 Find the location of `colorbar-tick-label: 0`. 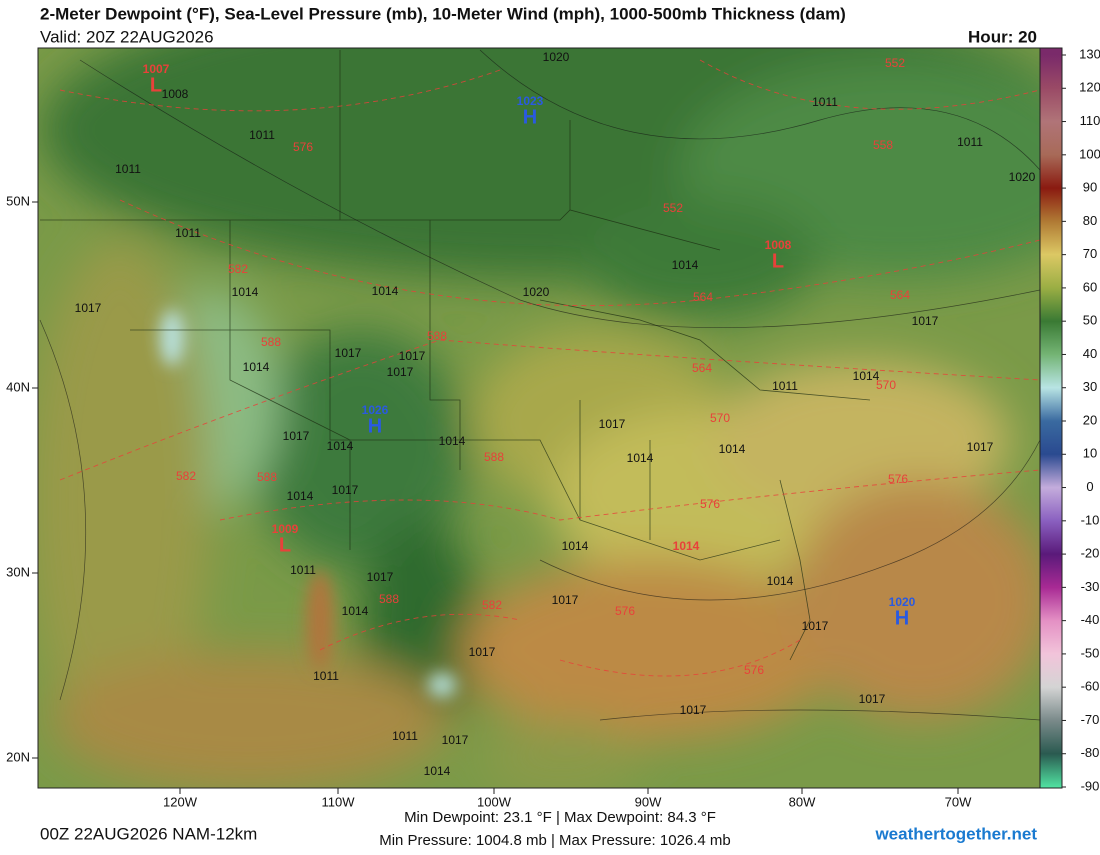

colorbar-tick-label: 0 is located at coordinates (1089, 486).